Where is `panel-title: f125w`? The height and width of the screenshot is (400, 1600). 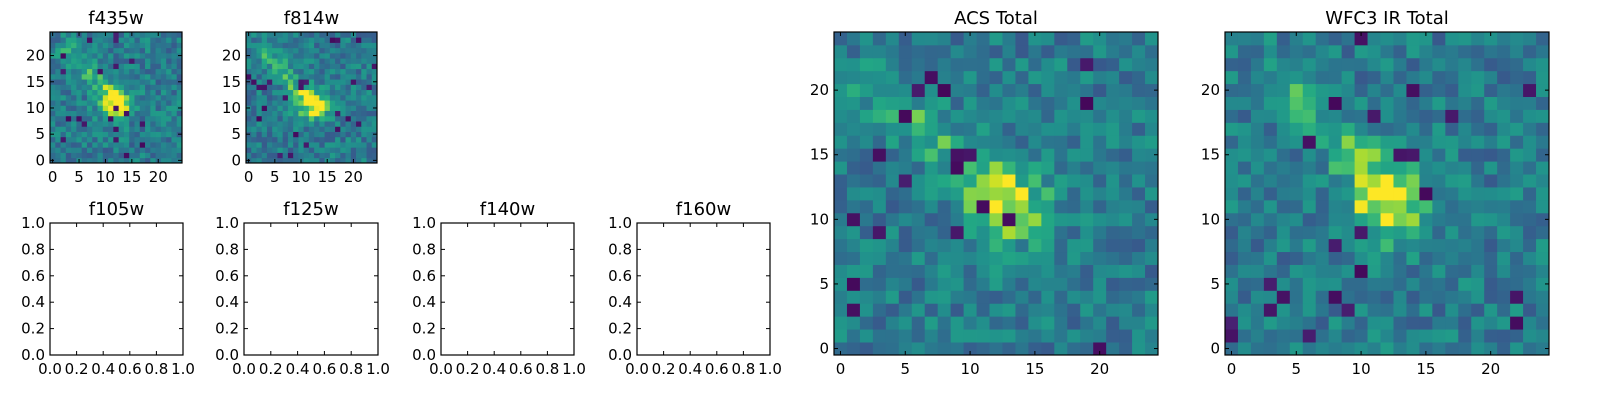
panel-title: f125w is located at coordinates (310, 209).